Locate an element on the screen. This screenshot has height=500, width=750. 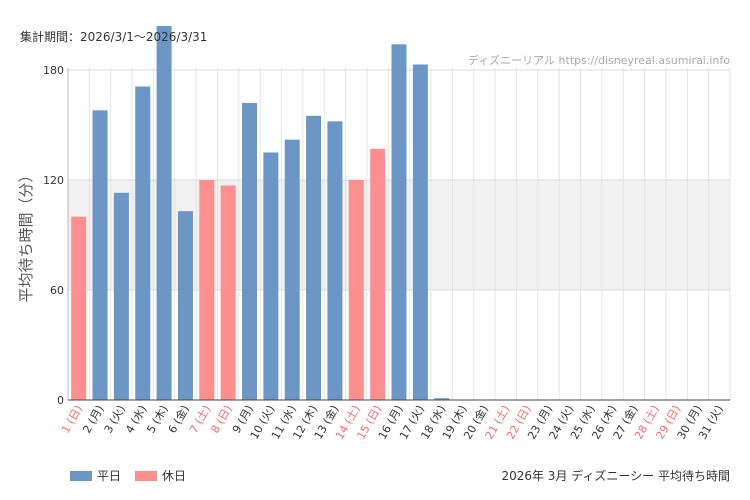
legend-label-weekday: 平日 is located at coordinates (109, 476).